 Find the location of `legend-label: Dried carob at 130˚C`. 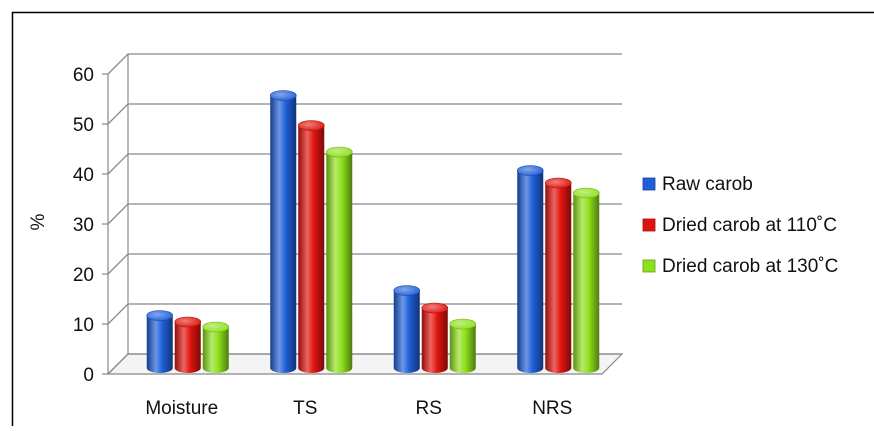

legend-label: Dried carob at 130˚C is located at coordinates (750, 266).